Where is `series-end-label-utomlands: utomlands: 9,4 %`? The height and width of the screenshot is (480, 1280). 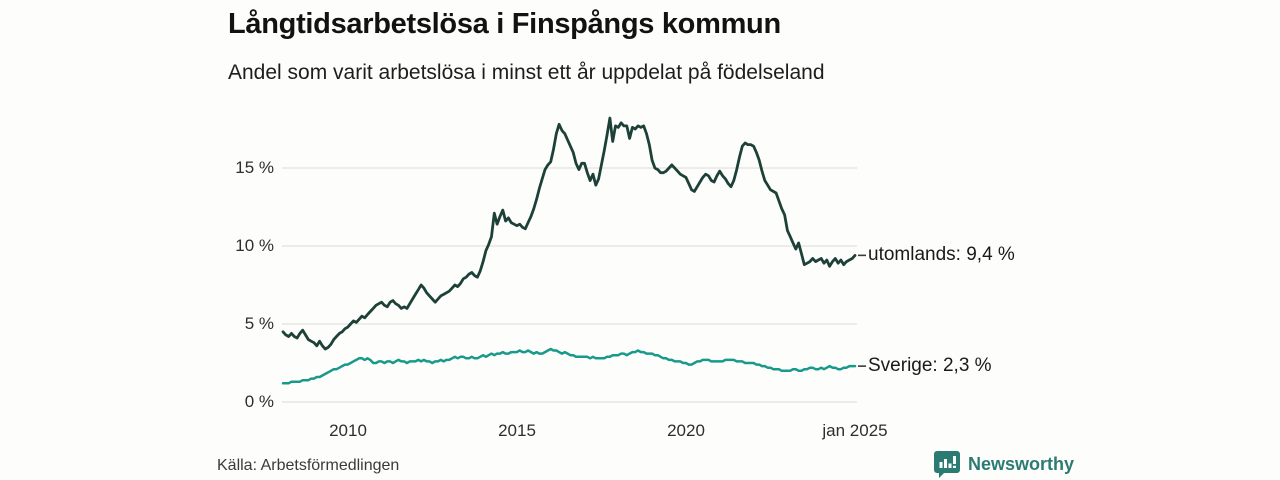 series-end-label-utomlands: utomlands: 9,4 % is located at coordinates (941, 255).